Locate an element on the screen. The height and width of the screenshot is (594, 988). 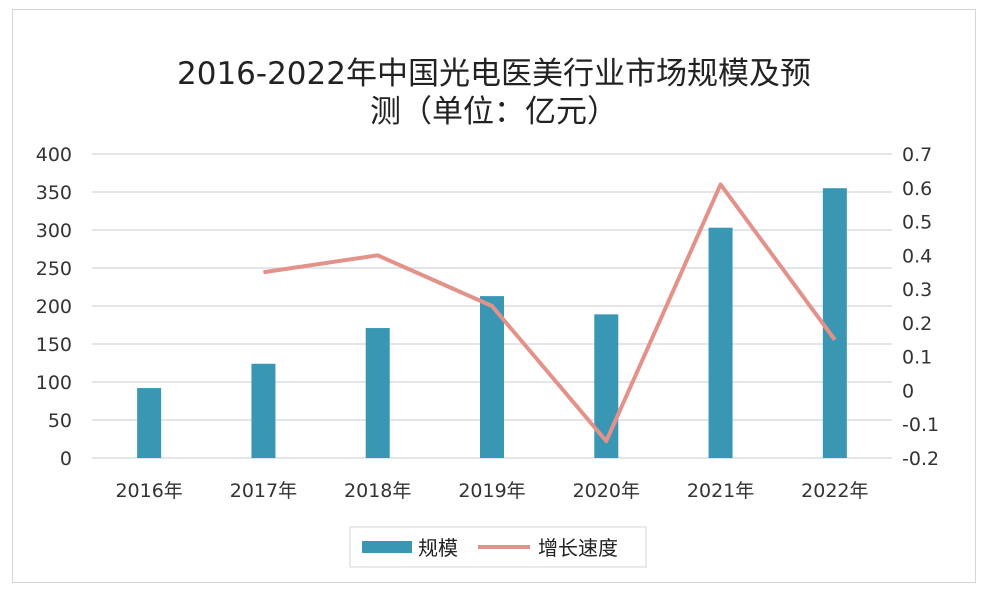
left-tick-label: 200 is located at coordinates (54, 307).